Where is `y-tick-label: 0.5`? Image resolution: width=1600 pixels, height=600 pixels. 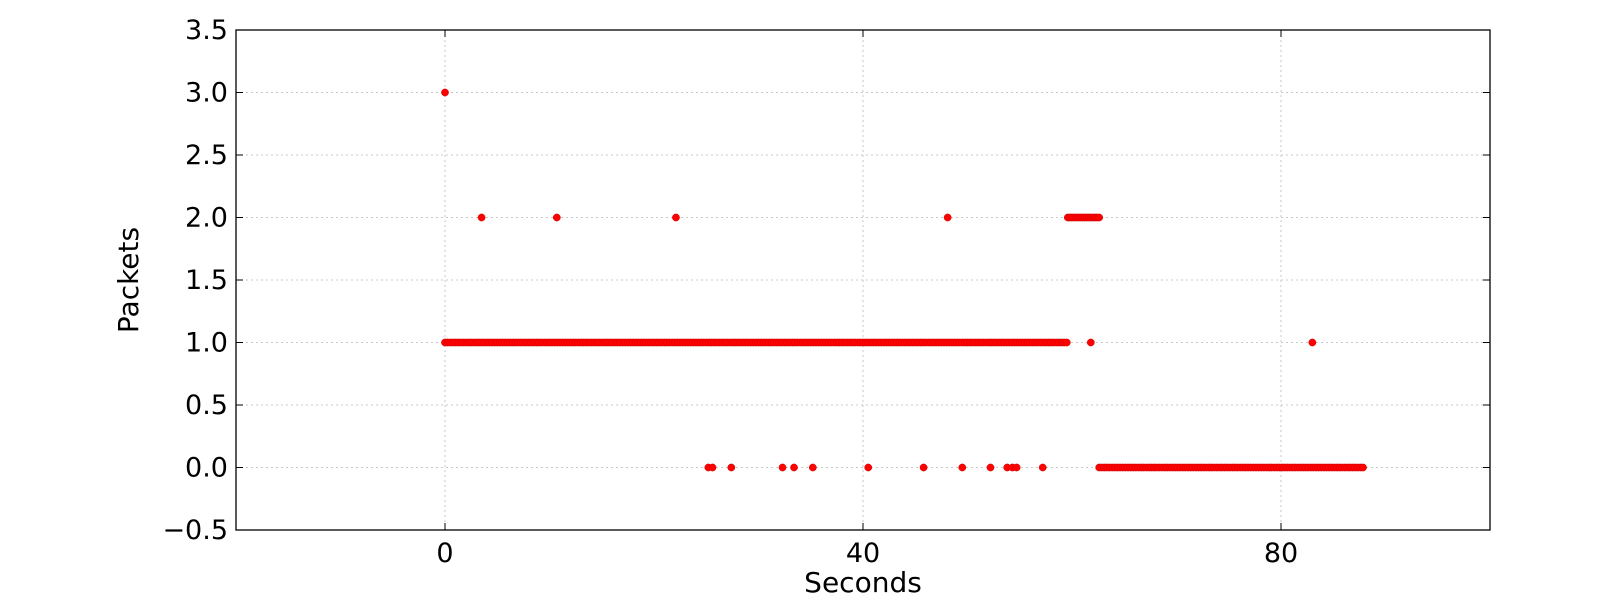 y-tick-label: 0.5 is located at coordinates (206, 405).